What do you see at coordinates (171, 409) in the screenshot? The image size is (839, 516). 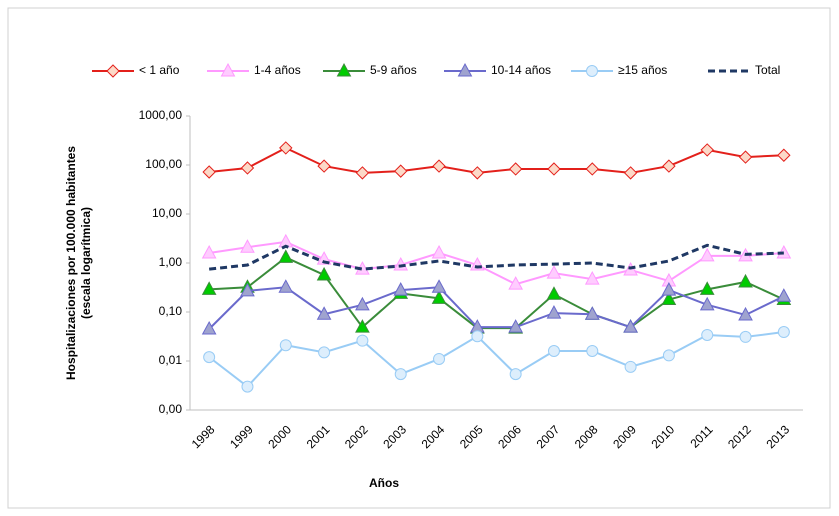 I see `y-tick-label: 0,00` at bounding box center [171, 409].